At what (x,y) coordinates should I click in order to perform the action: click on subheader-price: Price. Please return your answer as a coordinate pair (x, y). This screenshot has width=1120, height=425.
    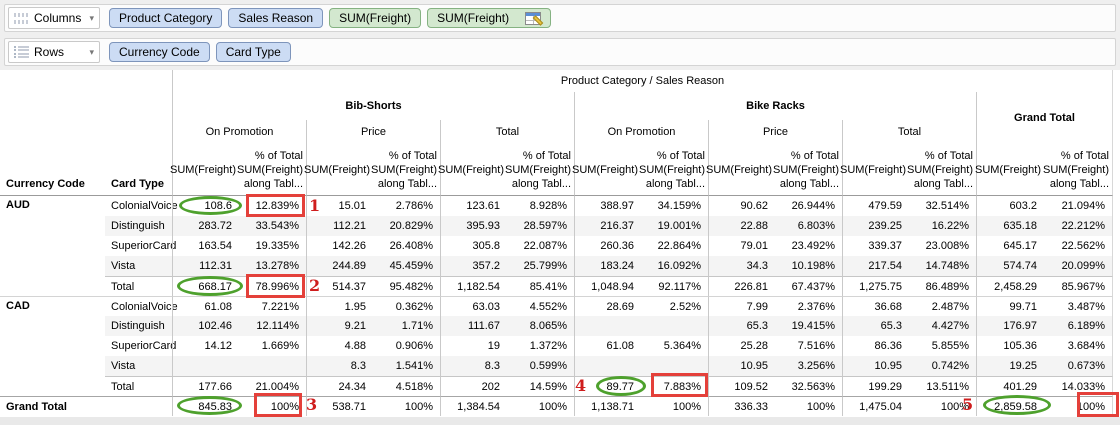
    Looking at the image, I should click on (775, 132).